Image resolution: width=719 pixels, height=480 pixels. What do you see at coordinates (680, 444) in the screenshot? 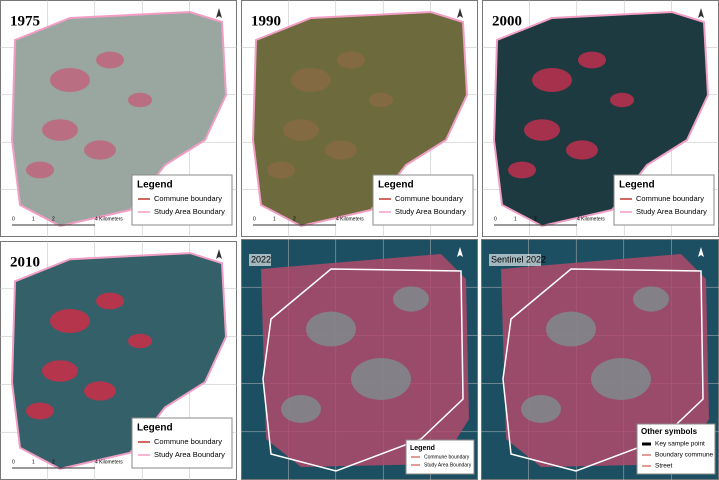
I see `legend-item: Key sample point` at bounding box center [680, 444].